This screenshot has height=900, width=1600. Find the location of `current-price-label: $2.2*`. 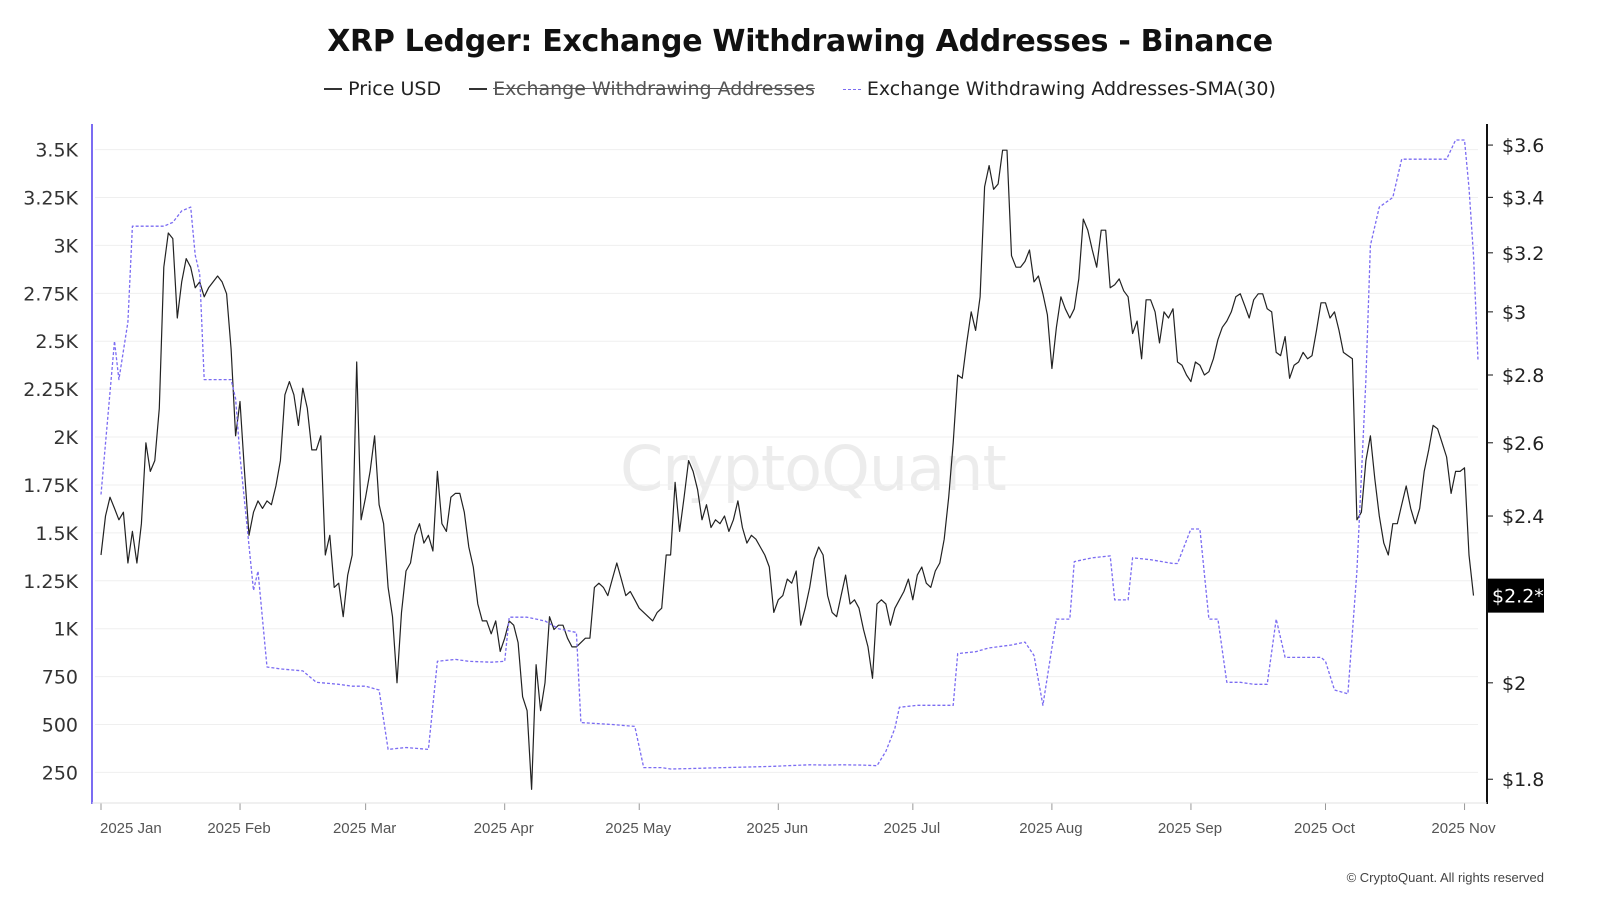

current-price-label: $2.2* is located at coordinates (1518, 597).